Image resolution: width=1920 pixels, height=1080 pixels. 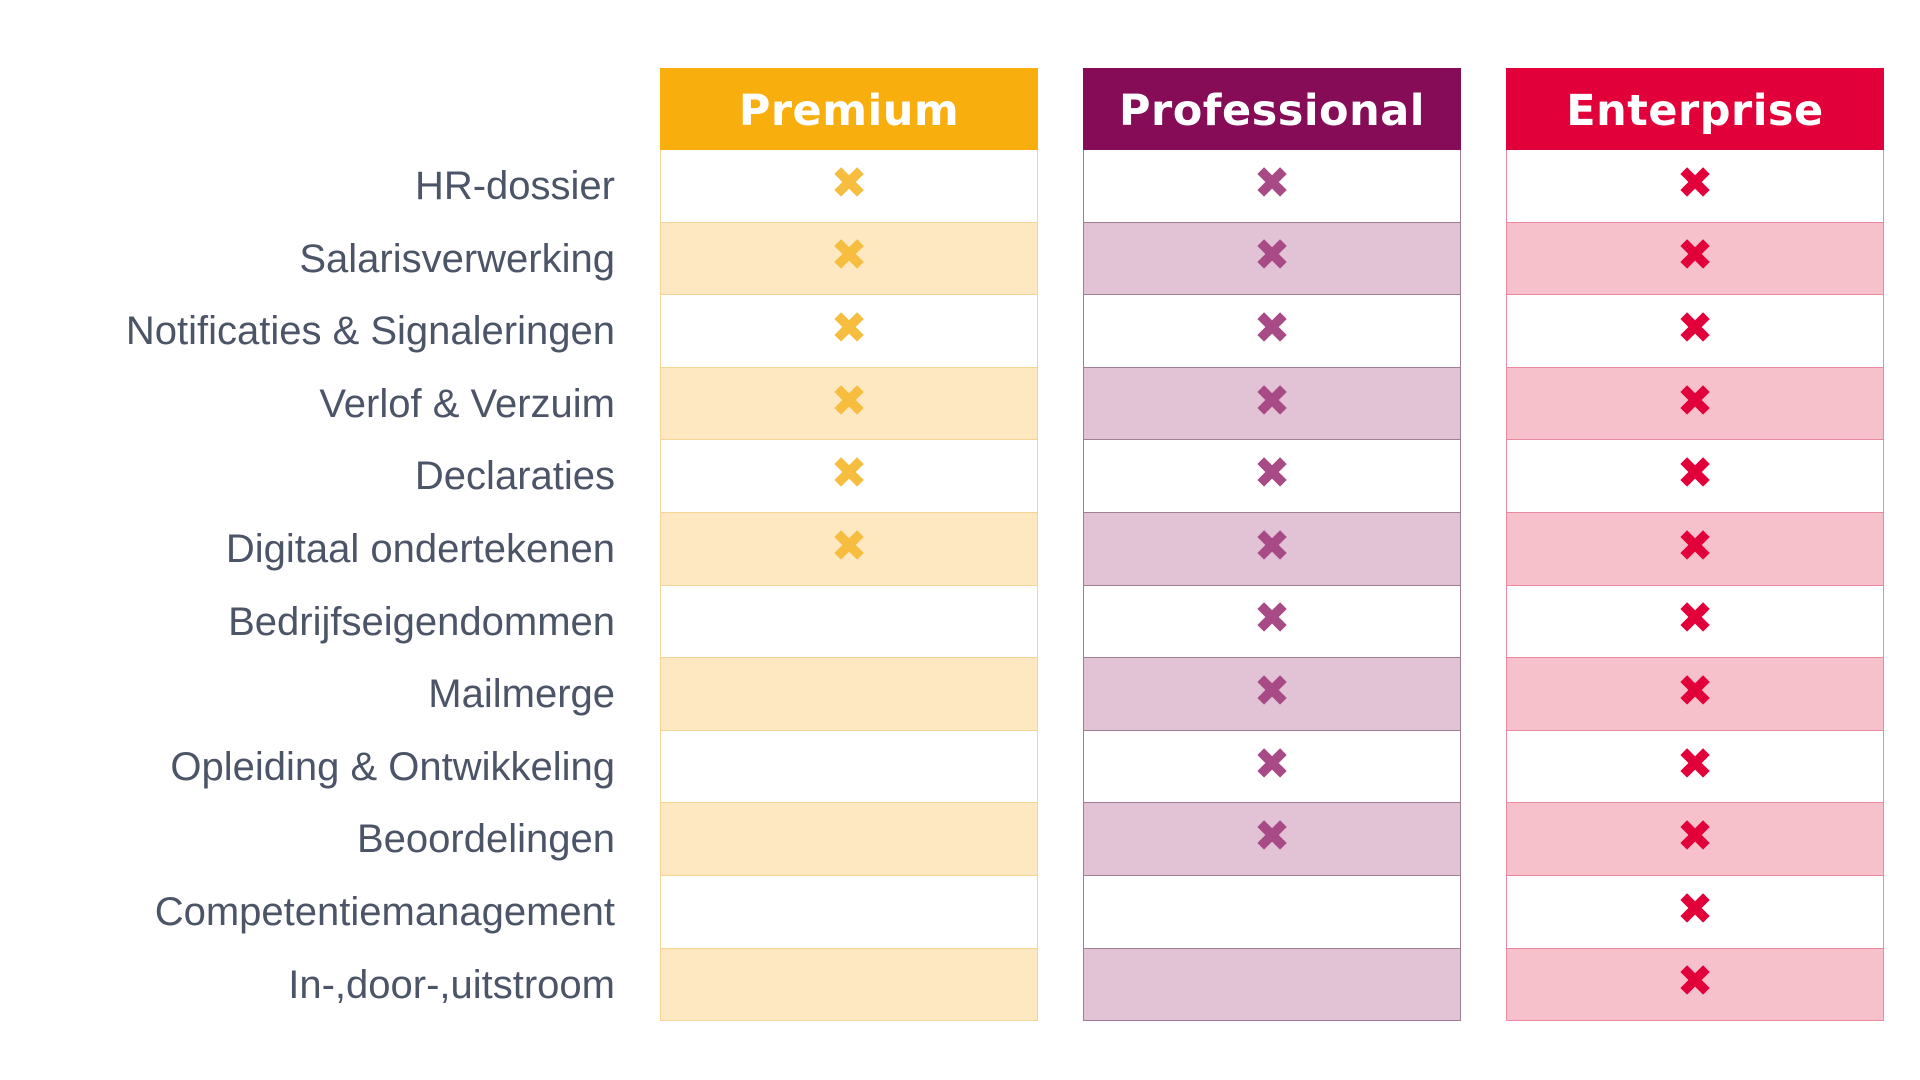 What do you see at coordinates (451, 984) in the screenshot?
I see `feature-label: In-,door-,uitstroom` at bounding box center [451, 984].